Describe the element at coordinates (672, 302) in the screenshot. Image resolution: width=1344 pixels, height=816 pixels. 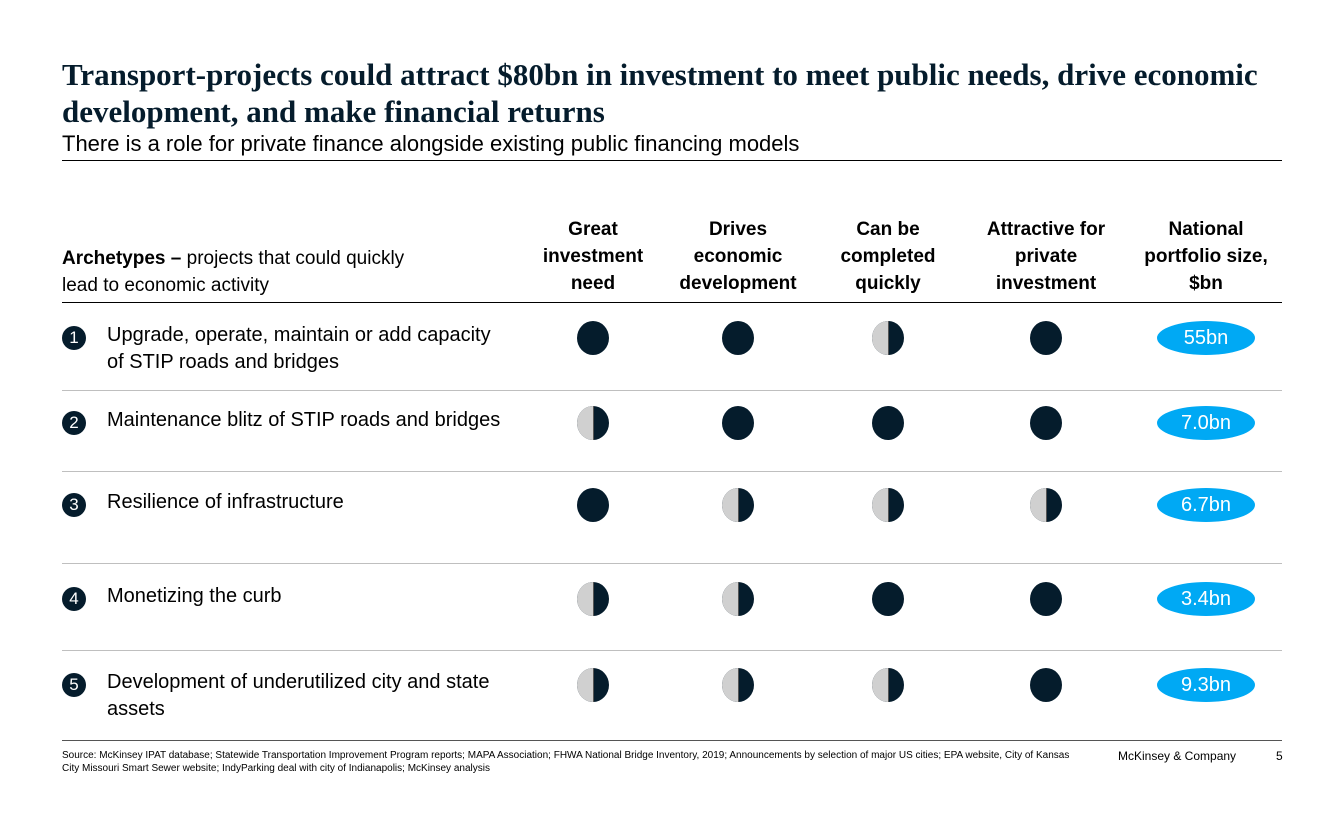
I see `header-rule` at that location.